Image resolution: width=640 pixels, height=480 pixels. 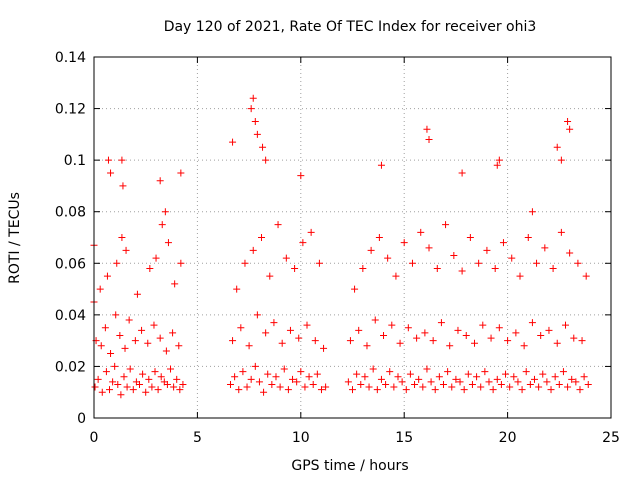 I want to click on y-tick-label: 0.06, so click(x=70, y=264).